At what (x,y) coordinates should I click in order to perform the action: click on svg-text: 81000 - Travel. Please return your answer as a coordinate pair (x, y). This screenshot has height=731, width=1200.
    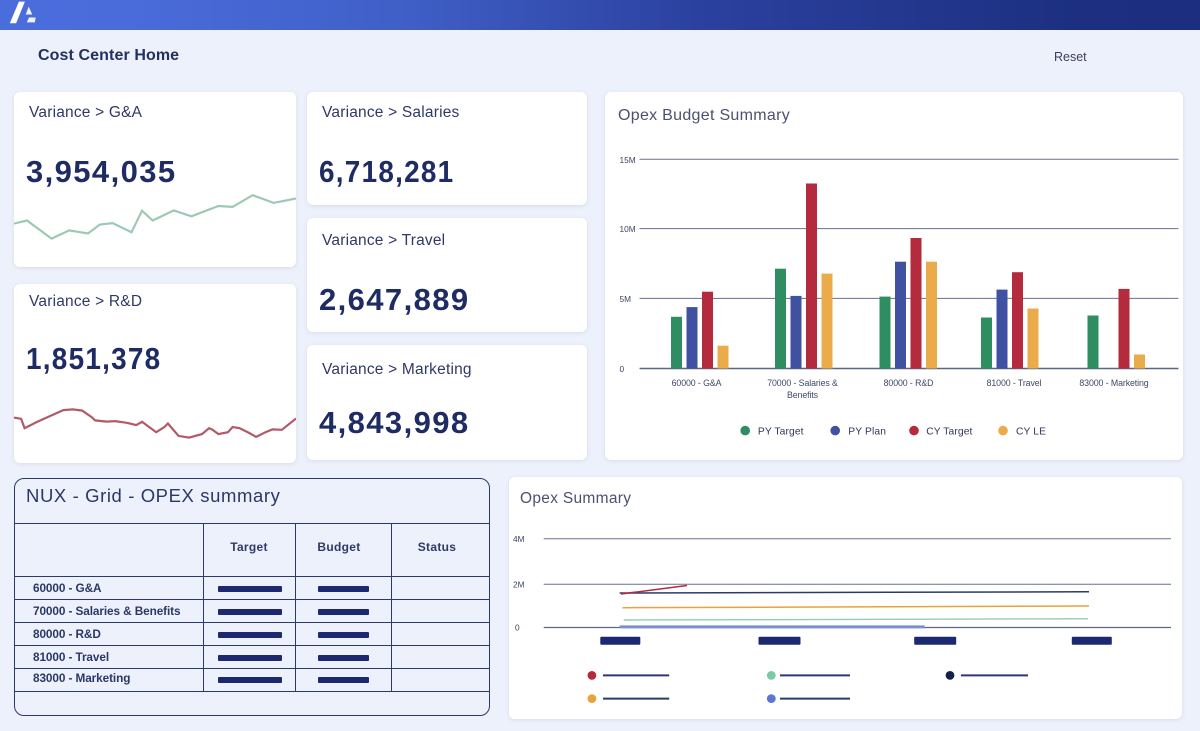
    Looking at the image, I should click on (1014, 383).